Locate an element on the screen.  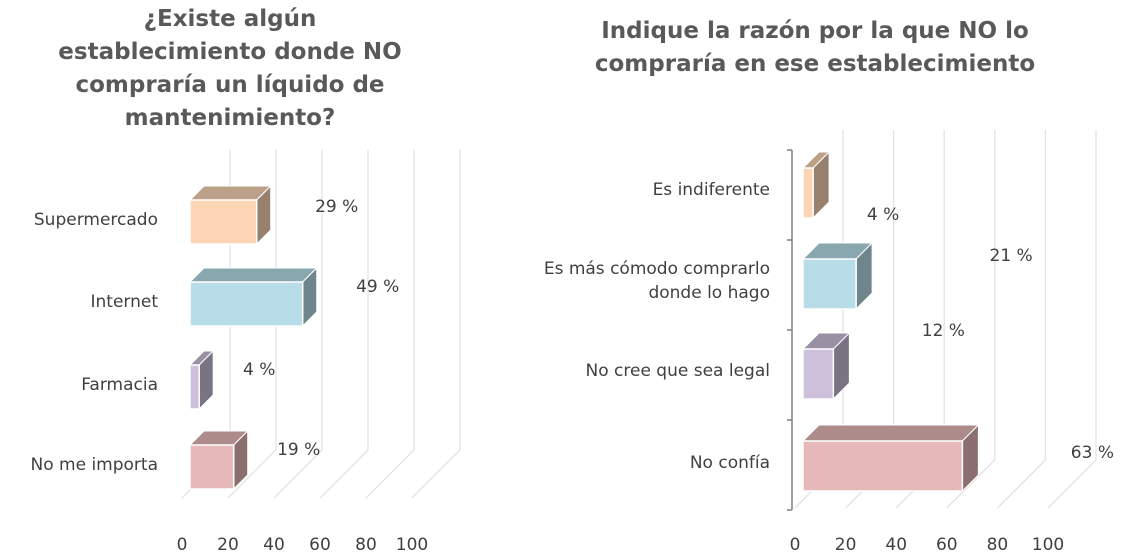
value-label: 21 % is located at coordinates (1011, 256).